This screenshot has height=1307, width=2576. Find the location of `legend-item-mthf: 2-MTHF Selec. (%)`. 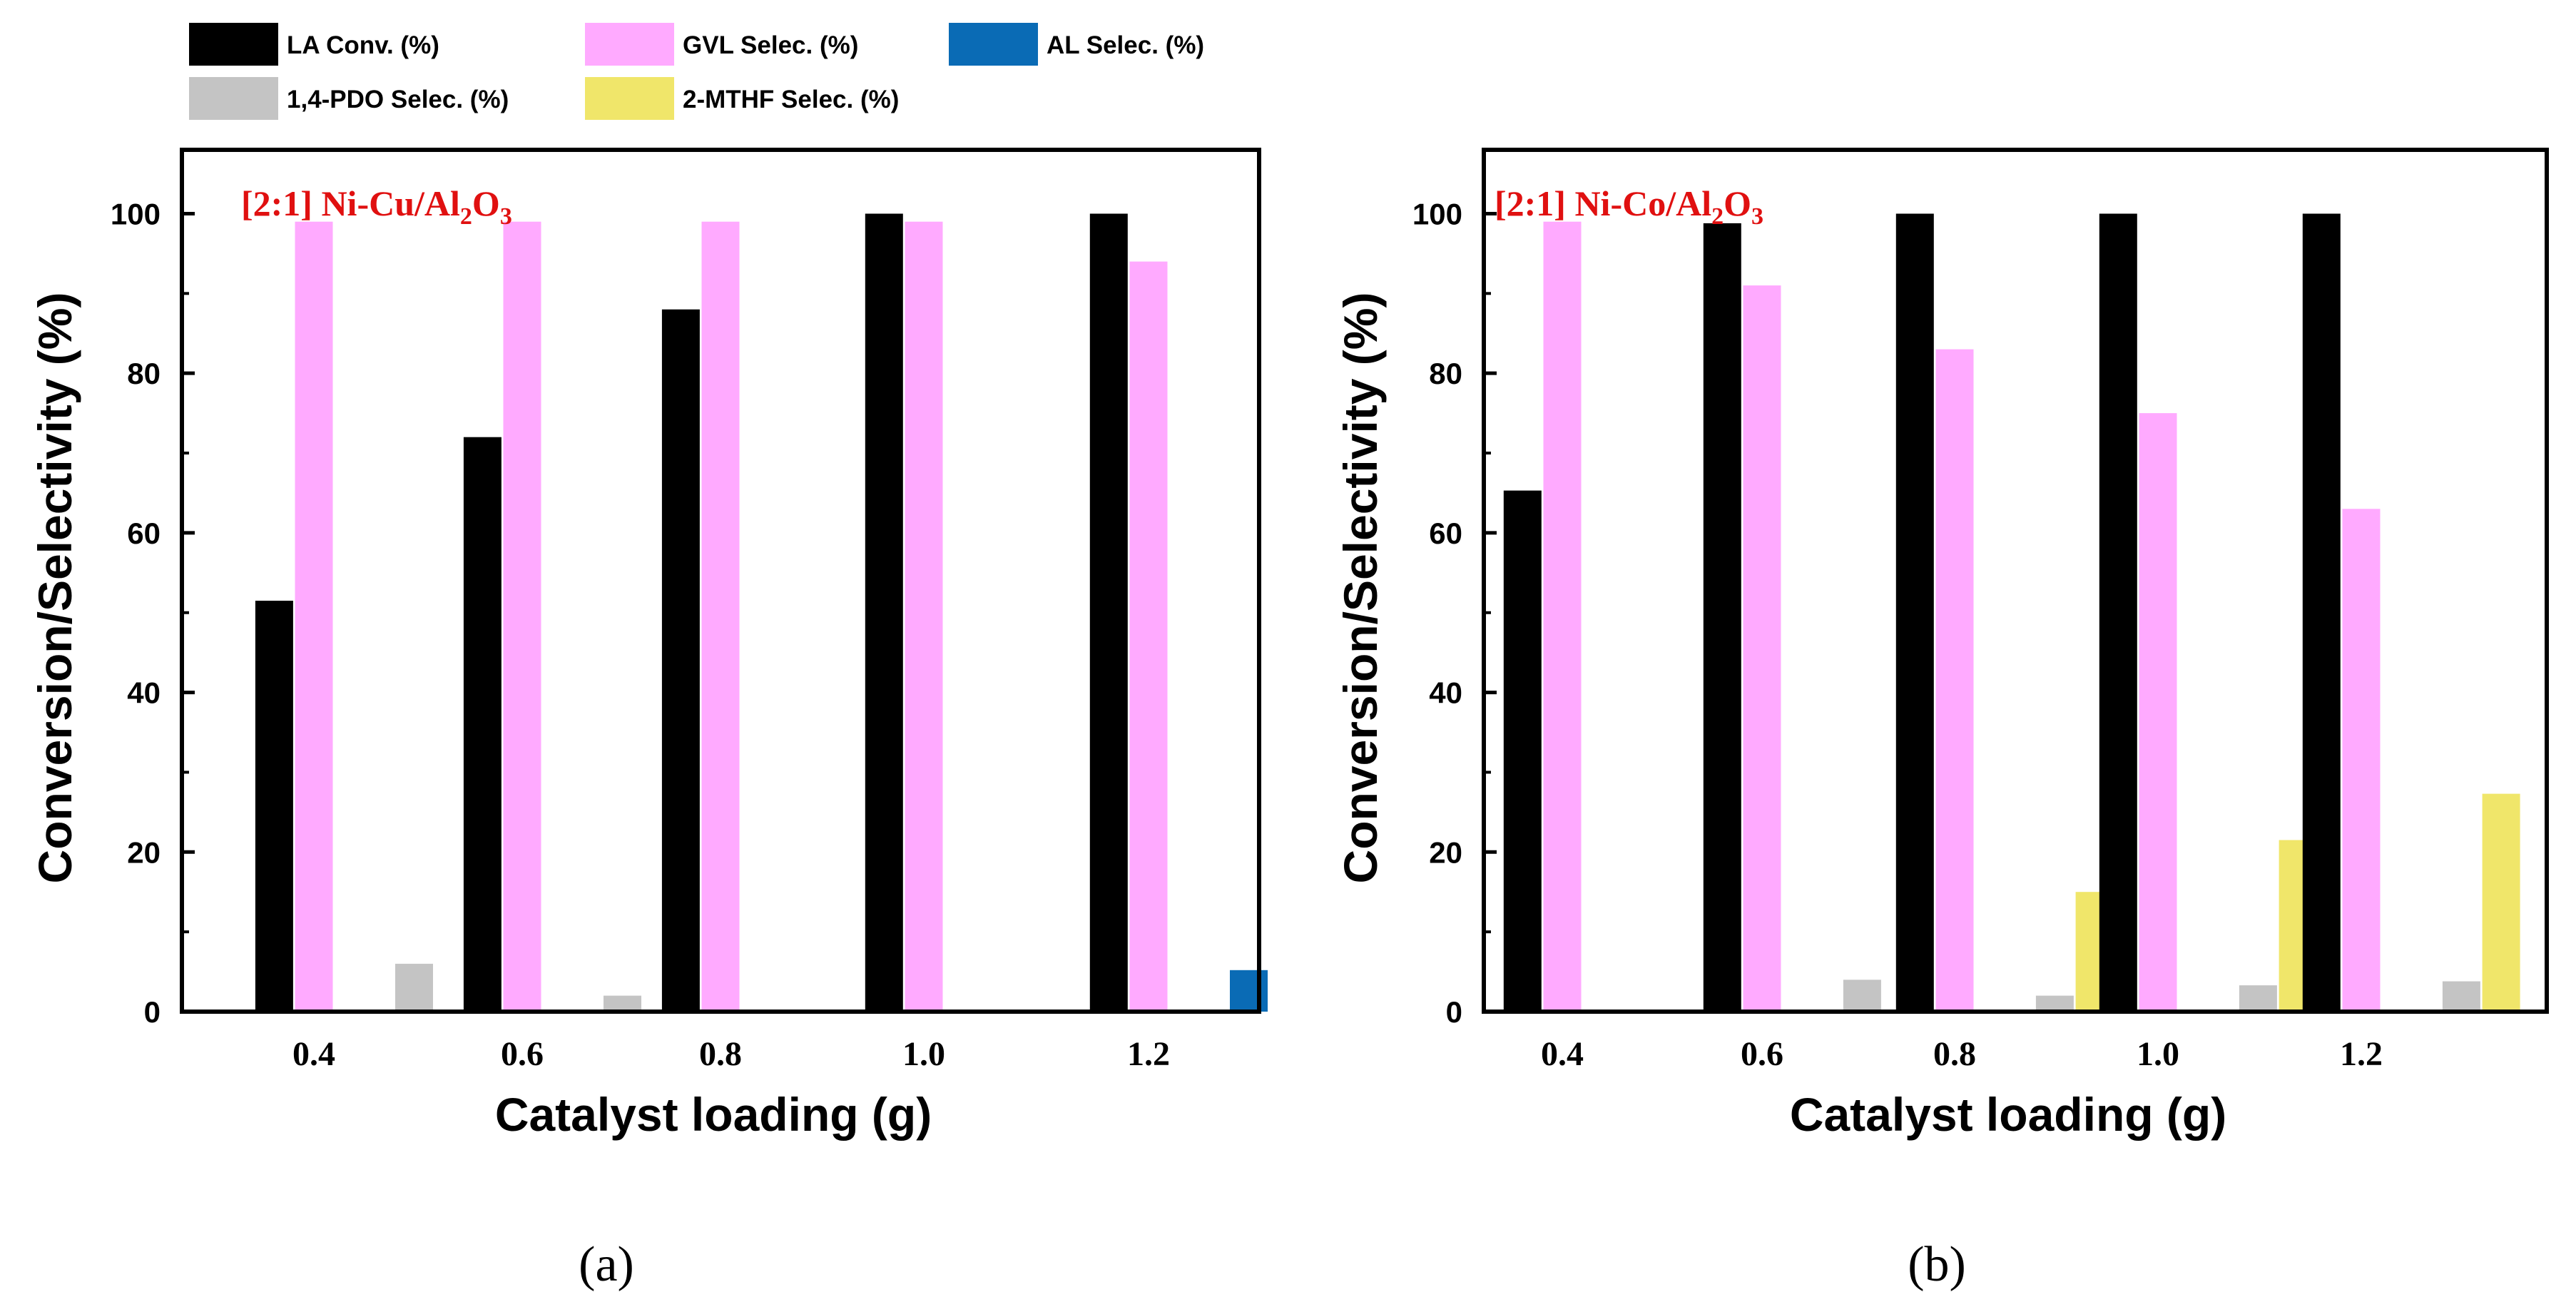

legend-item-mthf: 2-MTHF Selec. (%) is located at coordinates (742, 98).